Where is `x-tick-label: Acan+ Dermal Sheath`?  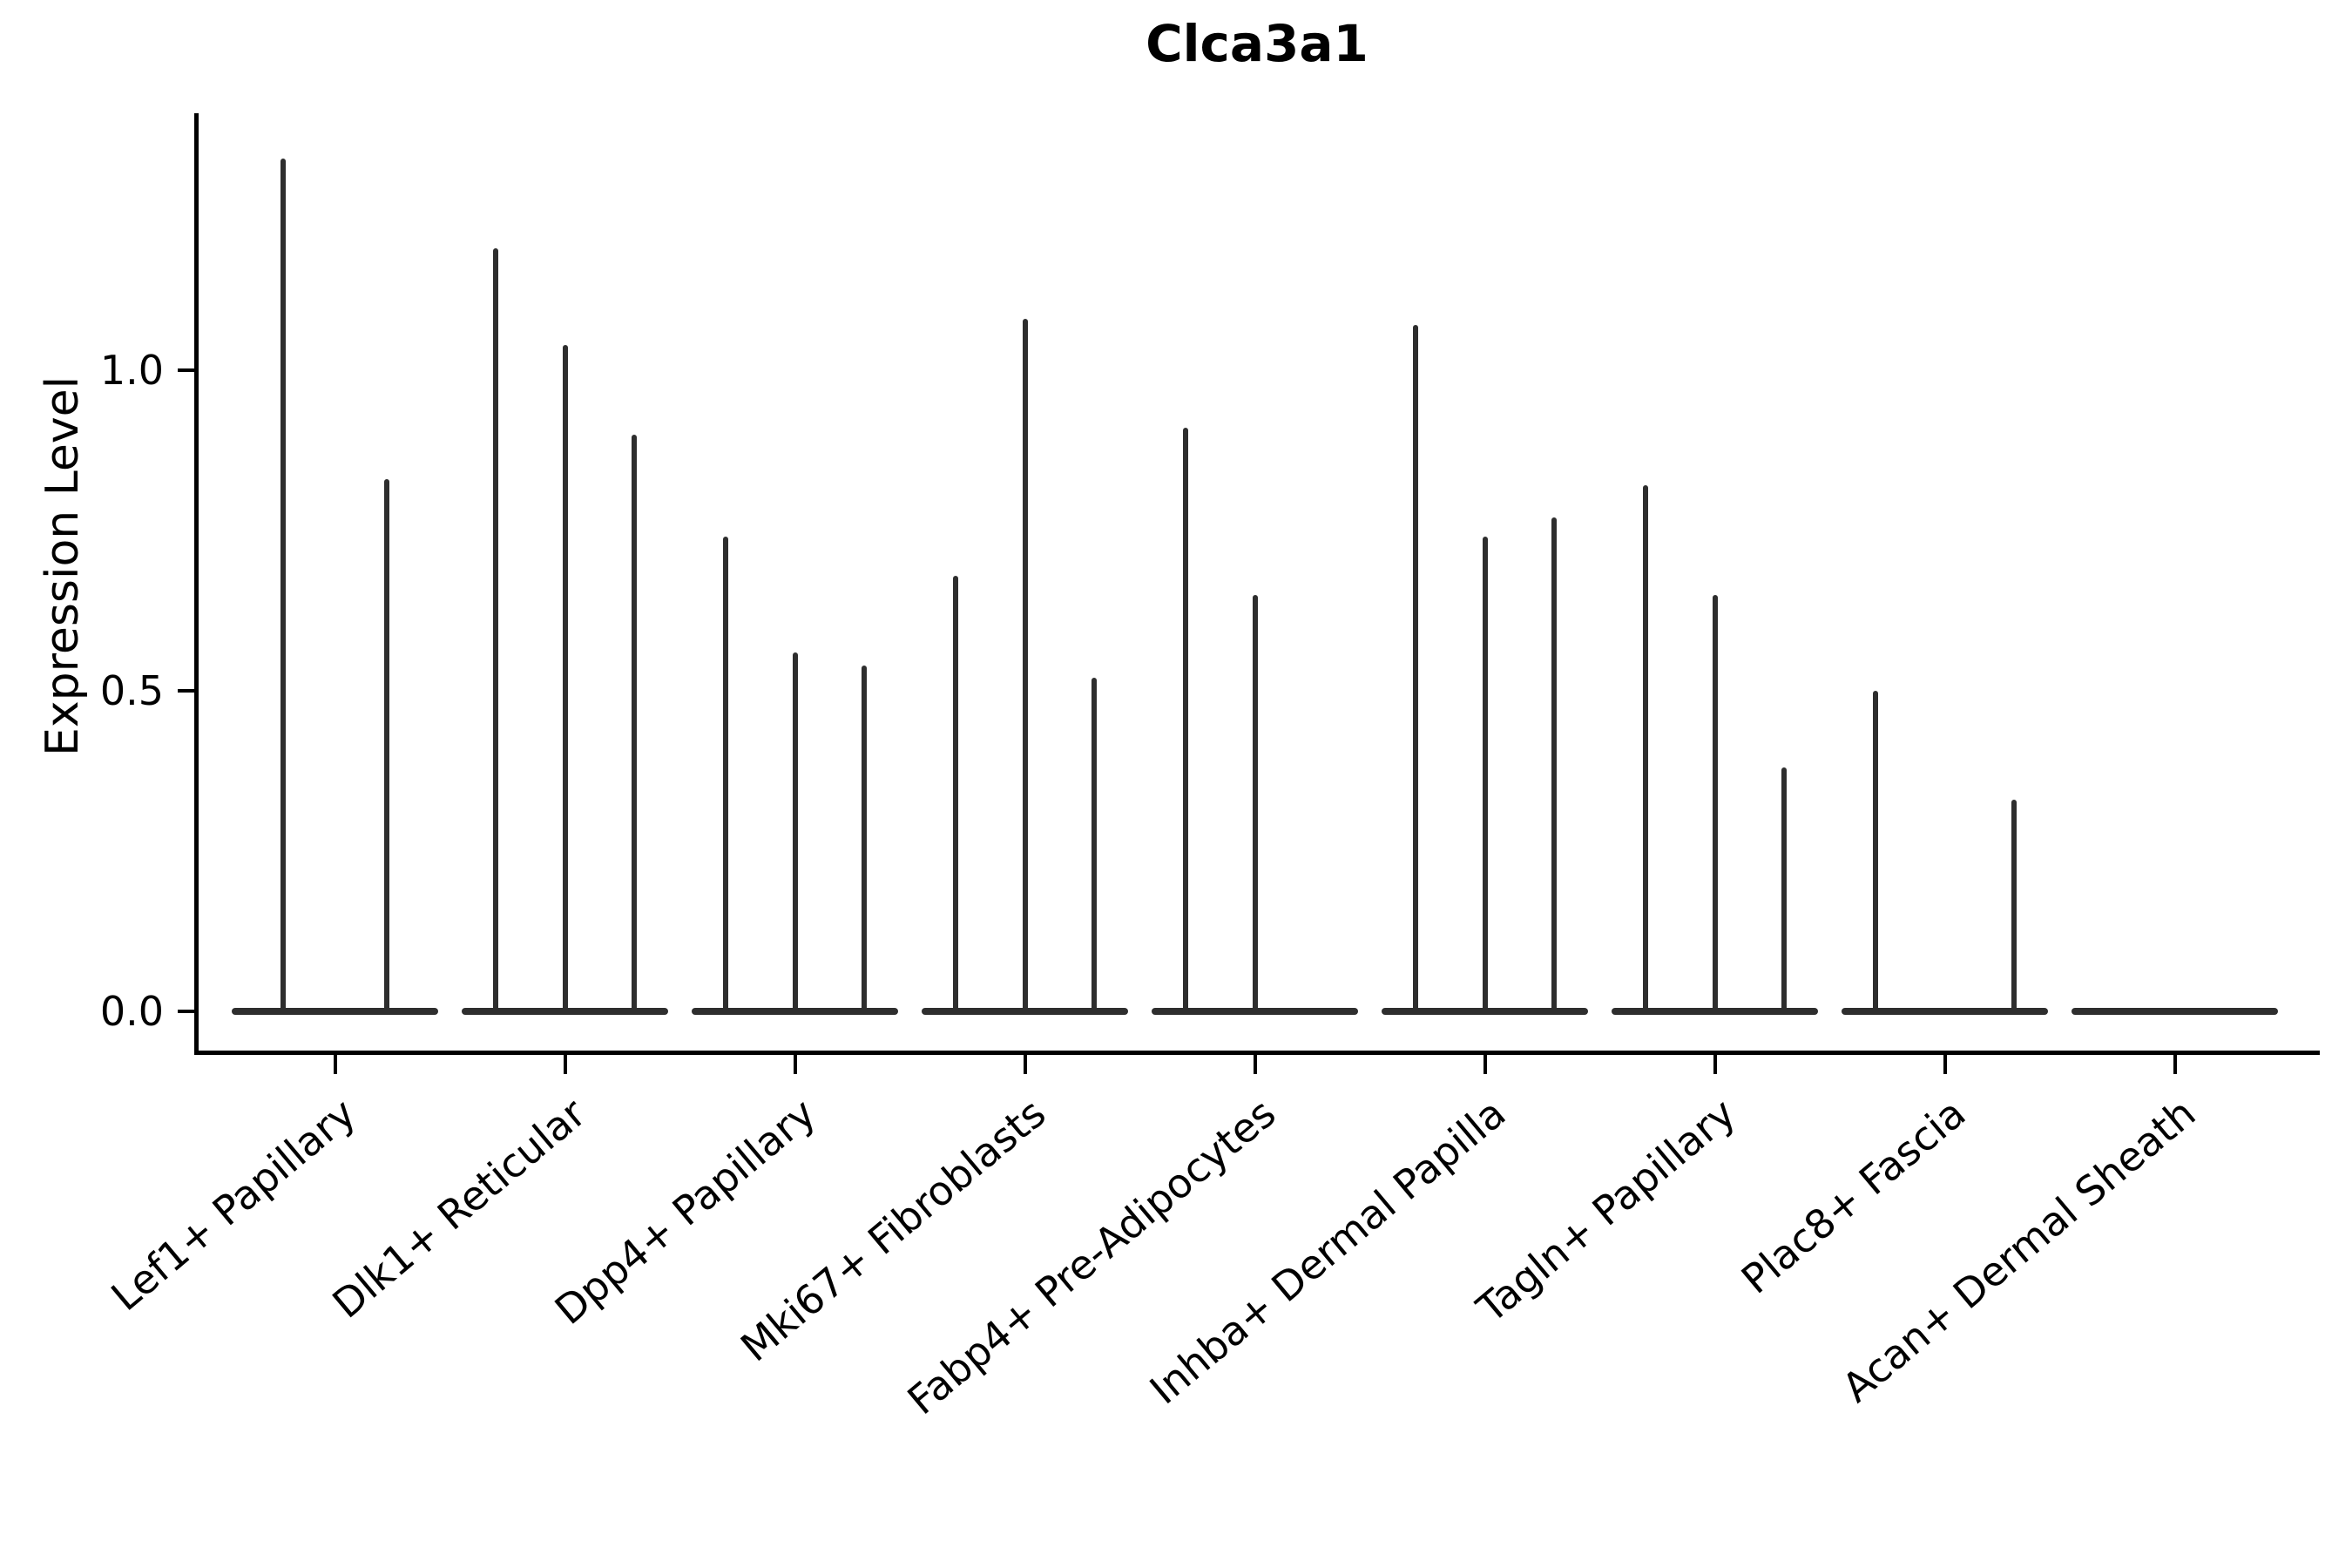 x-tick-label: Acan+ Dermal Sheath is located at coordinates (2018, 1250).